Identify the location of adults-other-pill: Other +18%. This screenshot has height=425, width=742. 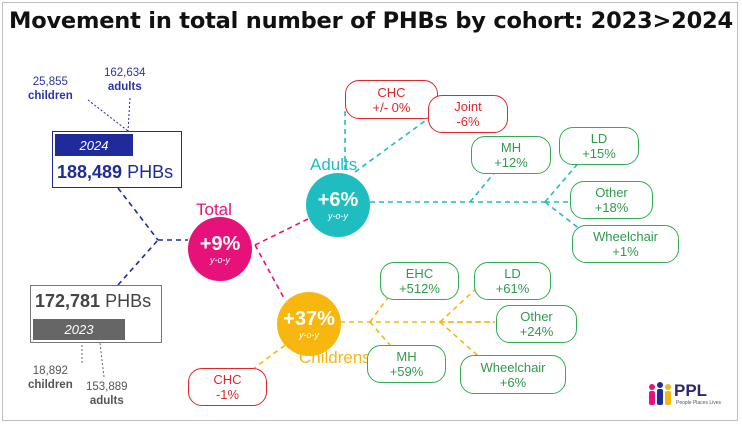
(611, 200).